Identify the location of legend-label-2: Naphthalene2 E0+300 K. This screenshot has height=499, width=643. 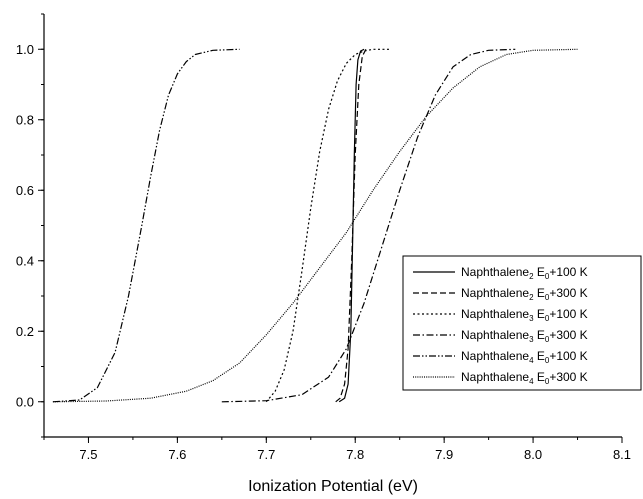
(524, 294).